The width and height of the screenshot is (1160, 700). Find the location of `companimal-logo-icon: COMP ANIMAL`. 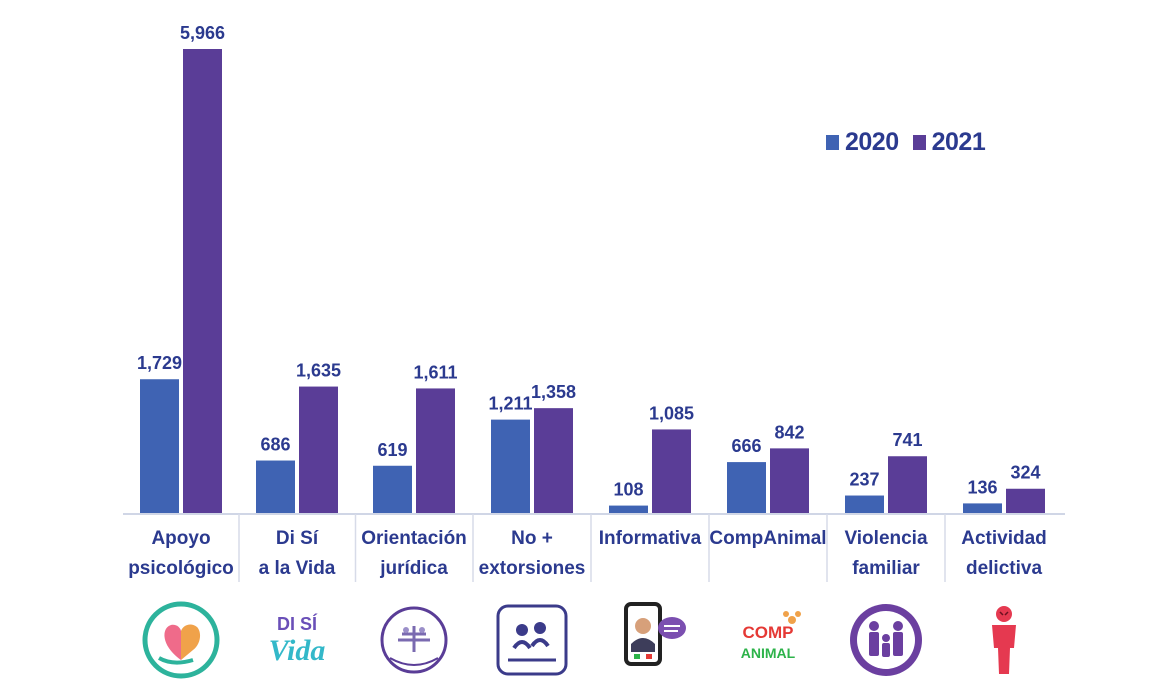

companimal-logo-icon: COMP ANIMAL is located at coordinates (768, 640).